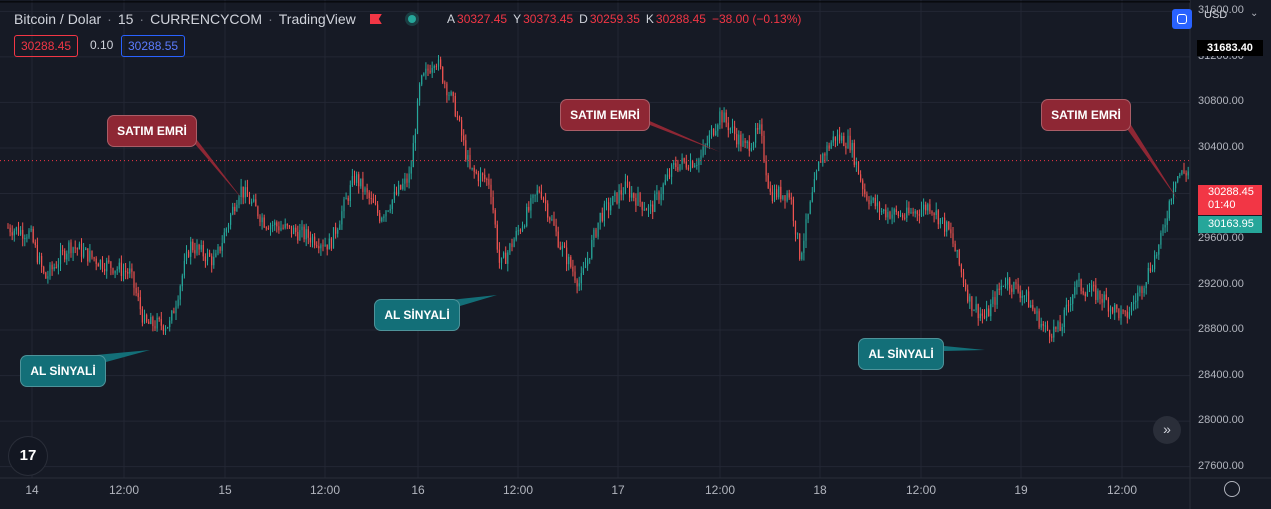 The height and width of the screenshot is (509, 1271). Describe the element at coordinates (63, 371) in the screenshot. I see `buy-note-1: AL SİNYALİ` at that location.